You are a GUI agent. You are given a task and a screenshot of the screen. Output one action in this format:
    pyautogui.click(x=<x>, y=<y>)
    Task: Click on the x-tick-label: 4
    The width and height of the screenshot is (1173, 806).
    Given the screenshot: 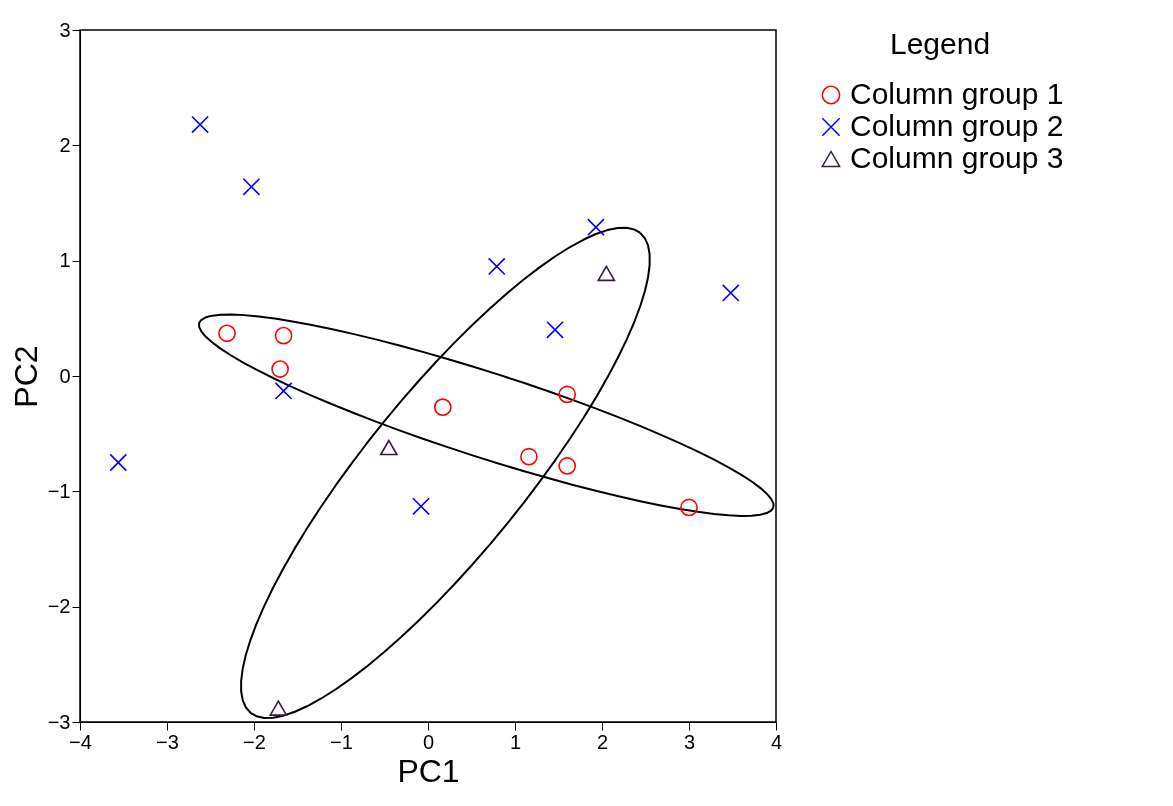 What is the action you would take?
    pyautogui.click(x=776, y=741)
    